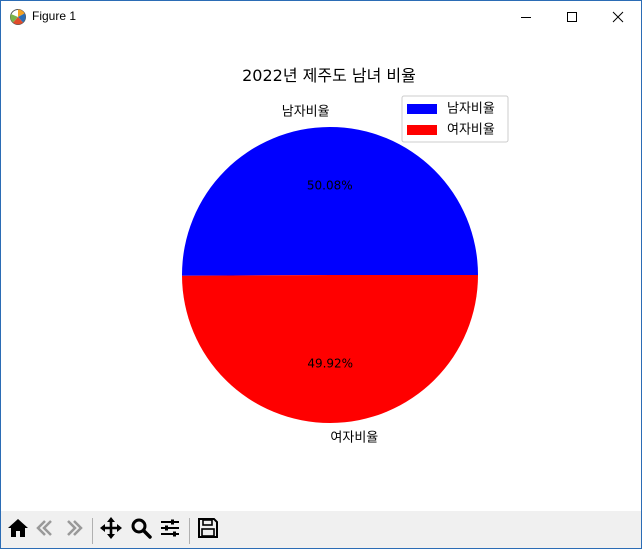 The height and width of the screenshot is (549, 642). I want to click on percent-label: 50.08%, so click(330, 186).